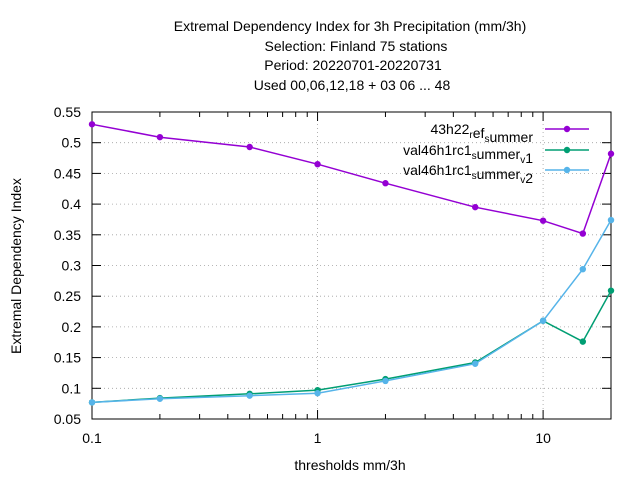  What do you see at coordinates (67, 235) in the screenshot?
I see `y-tick-label: 0.35` at bounding box center [67, 235].